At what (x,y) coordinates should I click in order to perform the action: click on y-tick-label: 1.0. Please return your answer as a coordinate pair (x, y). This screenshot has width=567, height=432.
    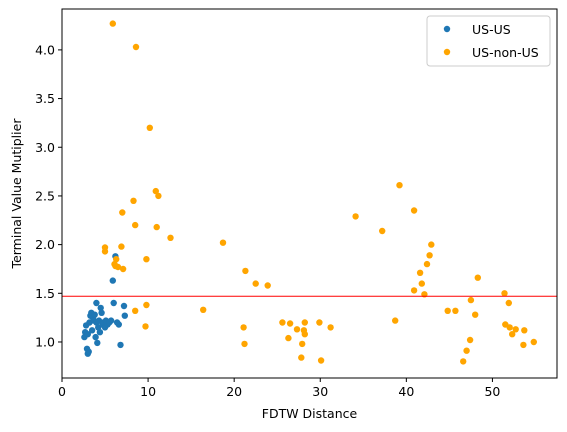
    Looking at the image, I should click on (45, 341).